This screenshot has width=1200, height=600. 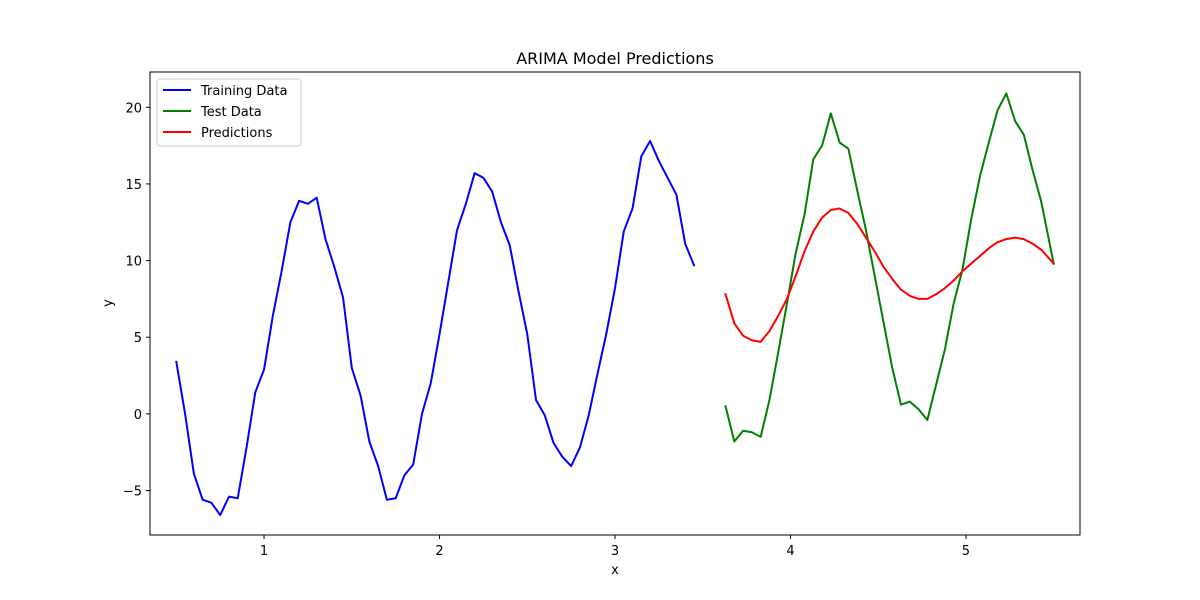 What do you see at coordinates (138, 415) in the screenshot?
I see `y-tick-label: 0` at bounding box center [138, 415].